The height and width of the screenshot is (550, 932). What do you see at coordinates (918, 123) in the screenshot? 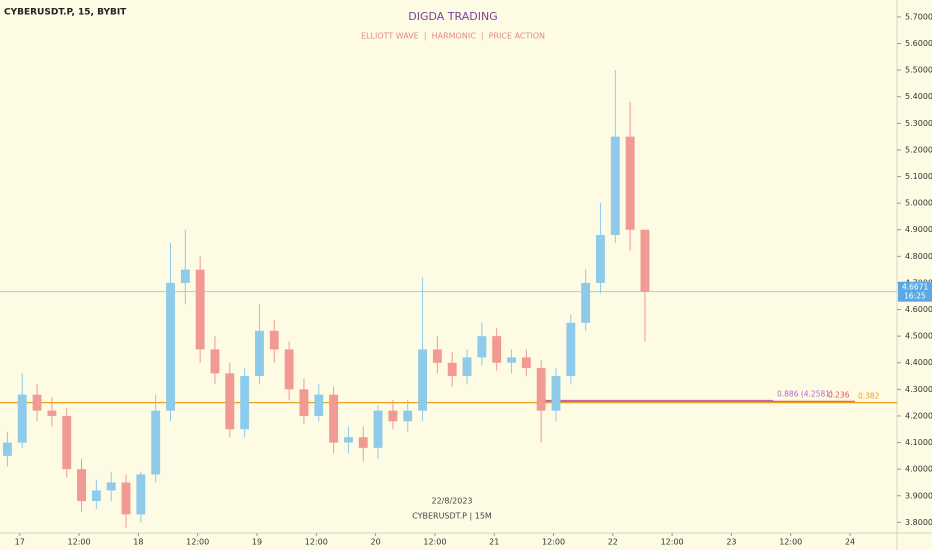
I see `y-tick-label: 5.3000` at bounding box center [918, 123].